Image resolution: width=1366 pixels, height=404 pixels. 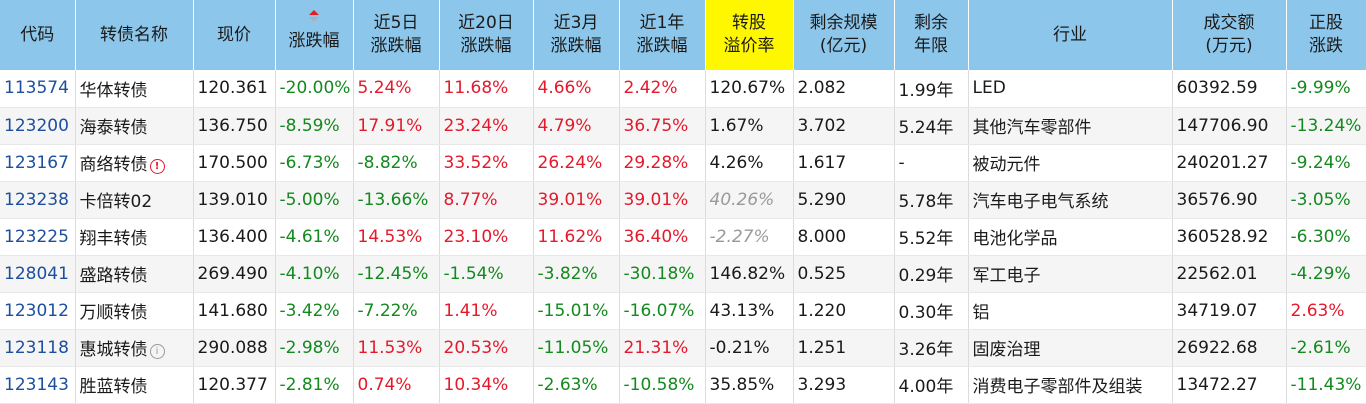 I want to click on bond-code-cell: 123225, so click(x=38, y=237).